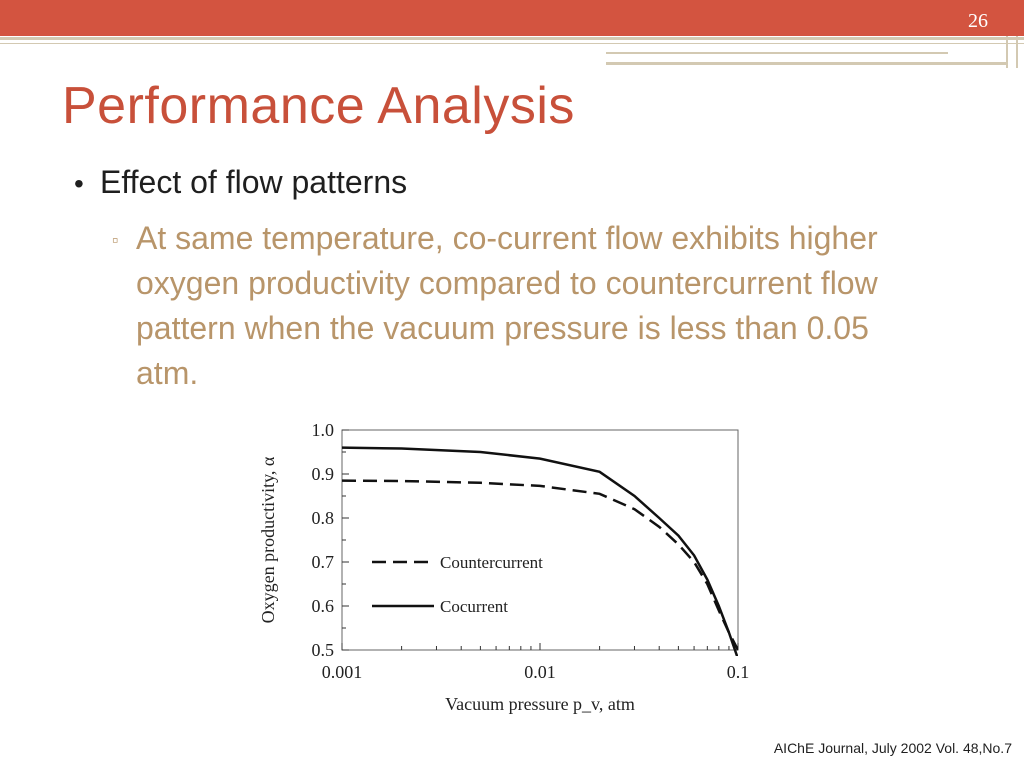  I want to click on top-accent-bar, so click(512, 18).